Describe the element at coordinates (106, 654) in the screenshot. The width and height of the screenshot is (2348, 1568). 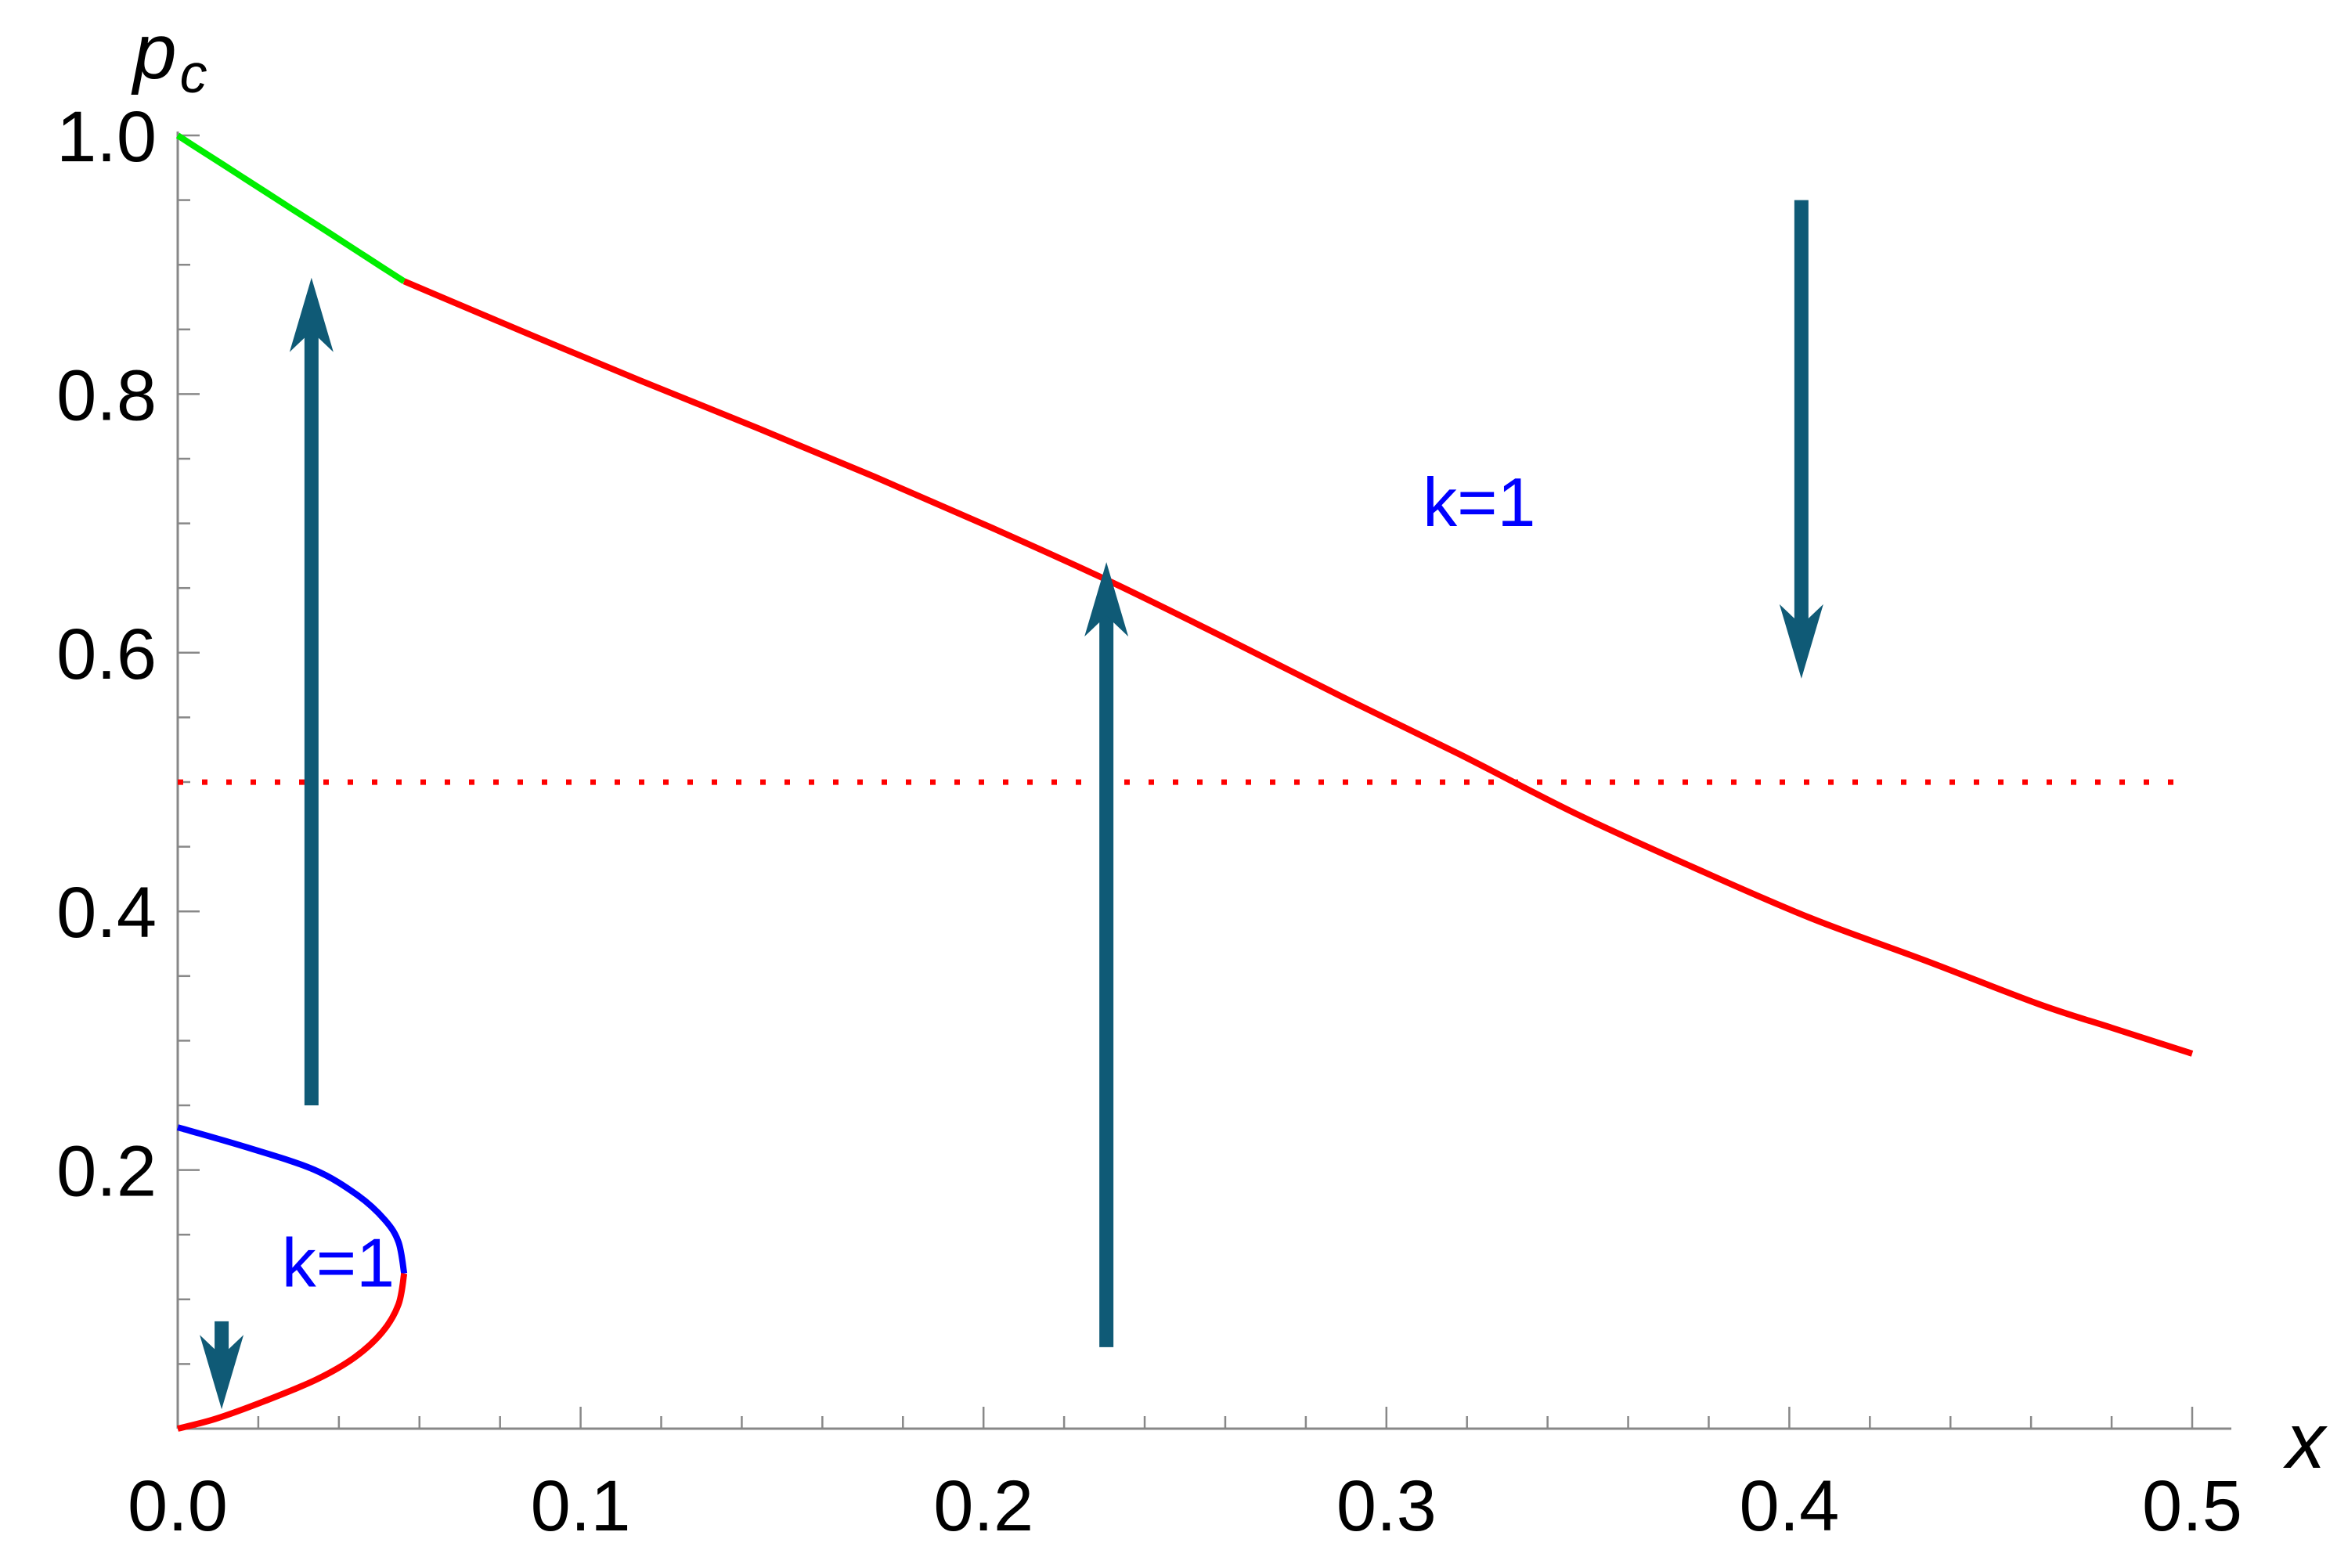
I see `y-tick-label: 0.6` at that location.